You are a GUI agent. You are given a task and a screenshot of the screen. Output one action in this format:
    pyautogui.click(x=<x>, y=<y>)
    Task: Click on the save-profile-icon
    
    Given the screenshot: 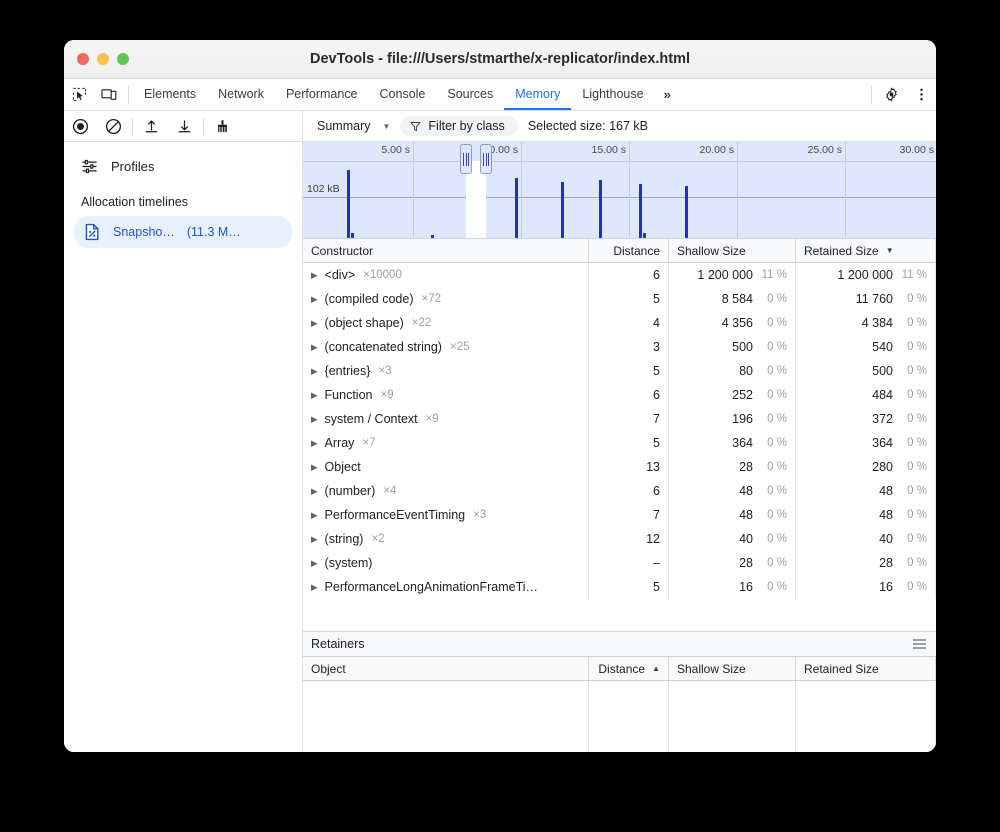 What is the action you would take?
    pyautogui.click(x=184, y=126)
    